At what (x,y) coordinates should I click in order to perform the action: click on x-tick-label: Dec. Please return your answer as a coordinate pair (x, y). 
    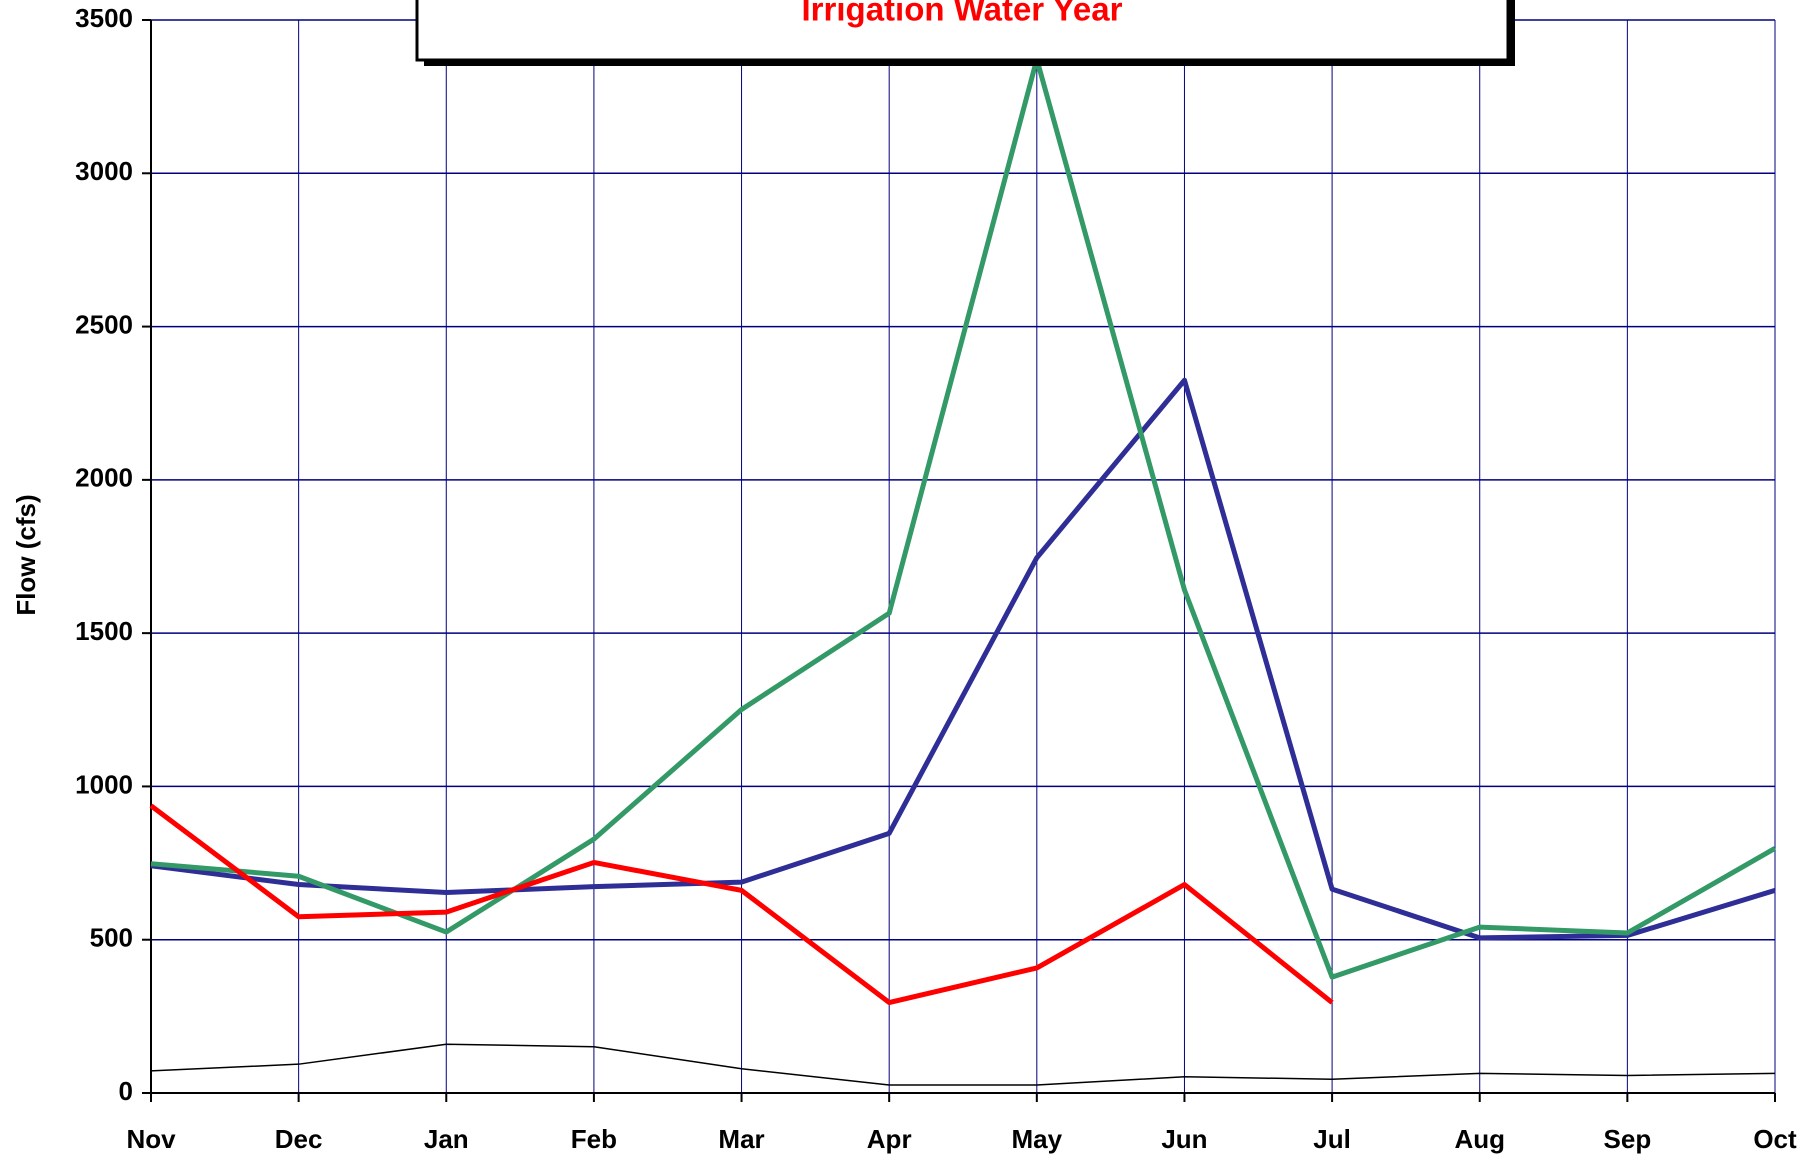
    Looking at the image, I should click on (299, 1139).